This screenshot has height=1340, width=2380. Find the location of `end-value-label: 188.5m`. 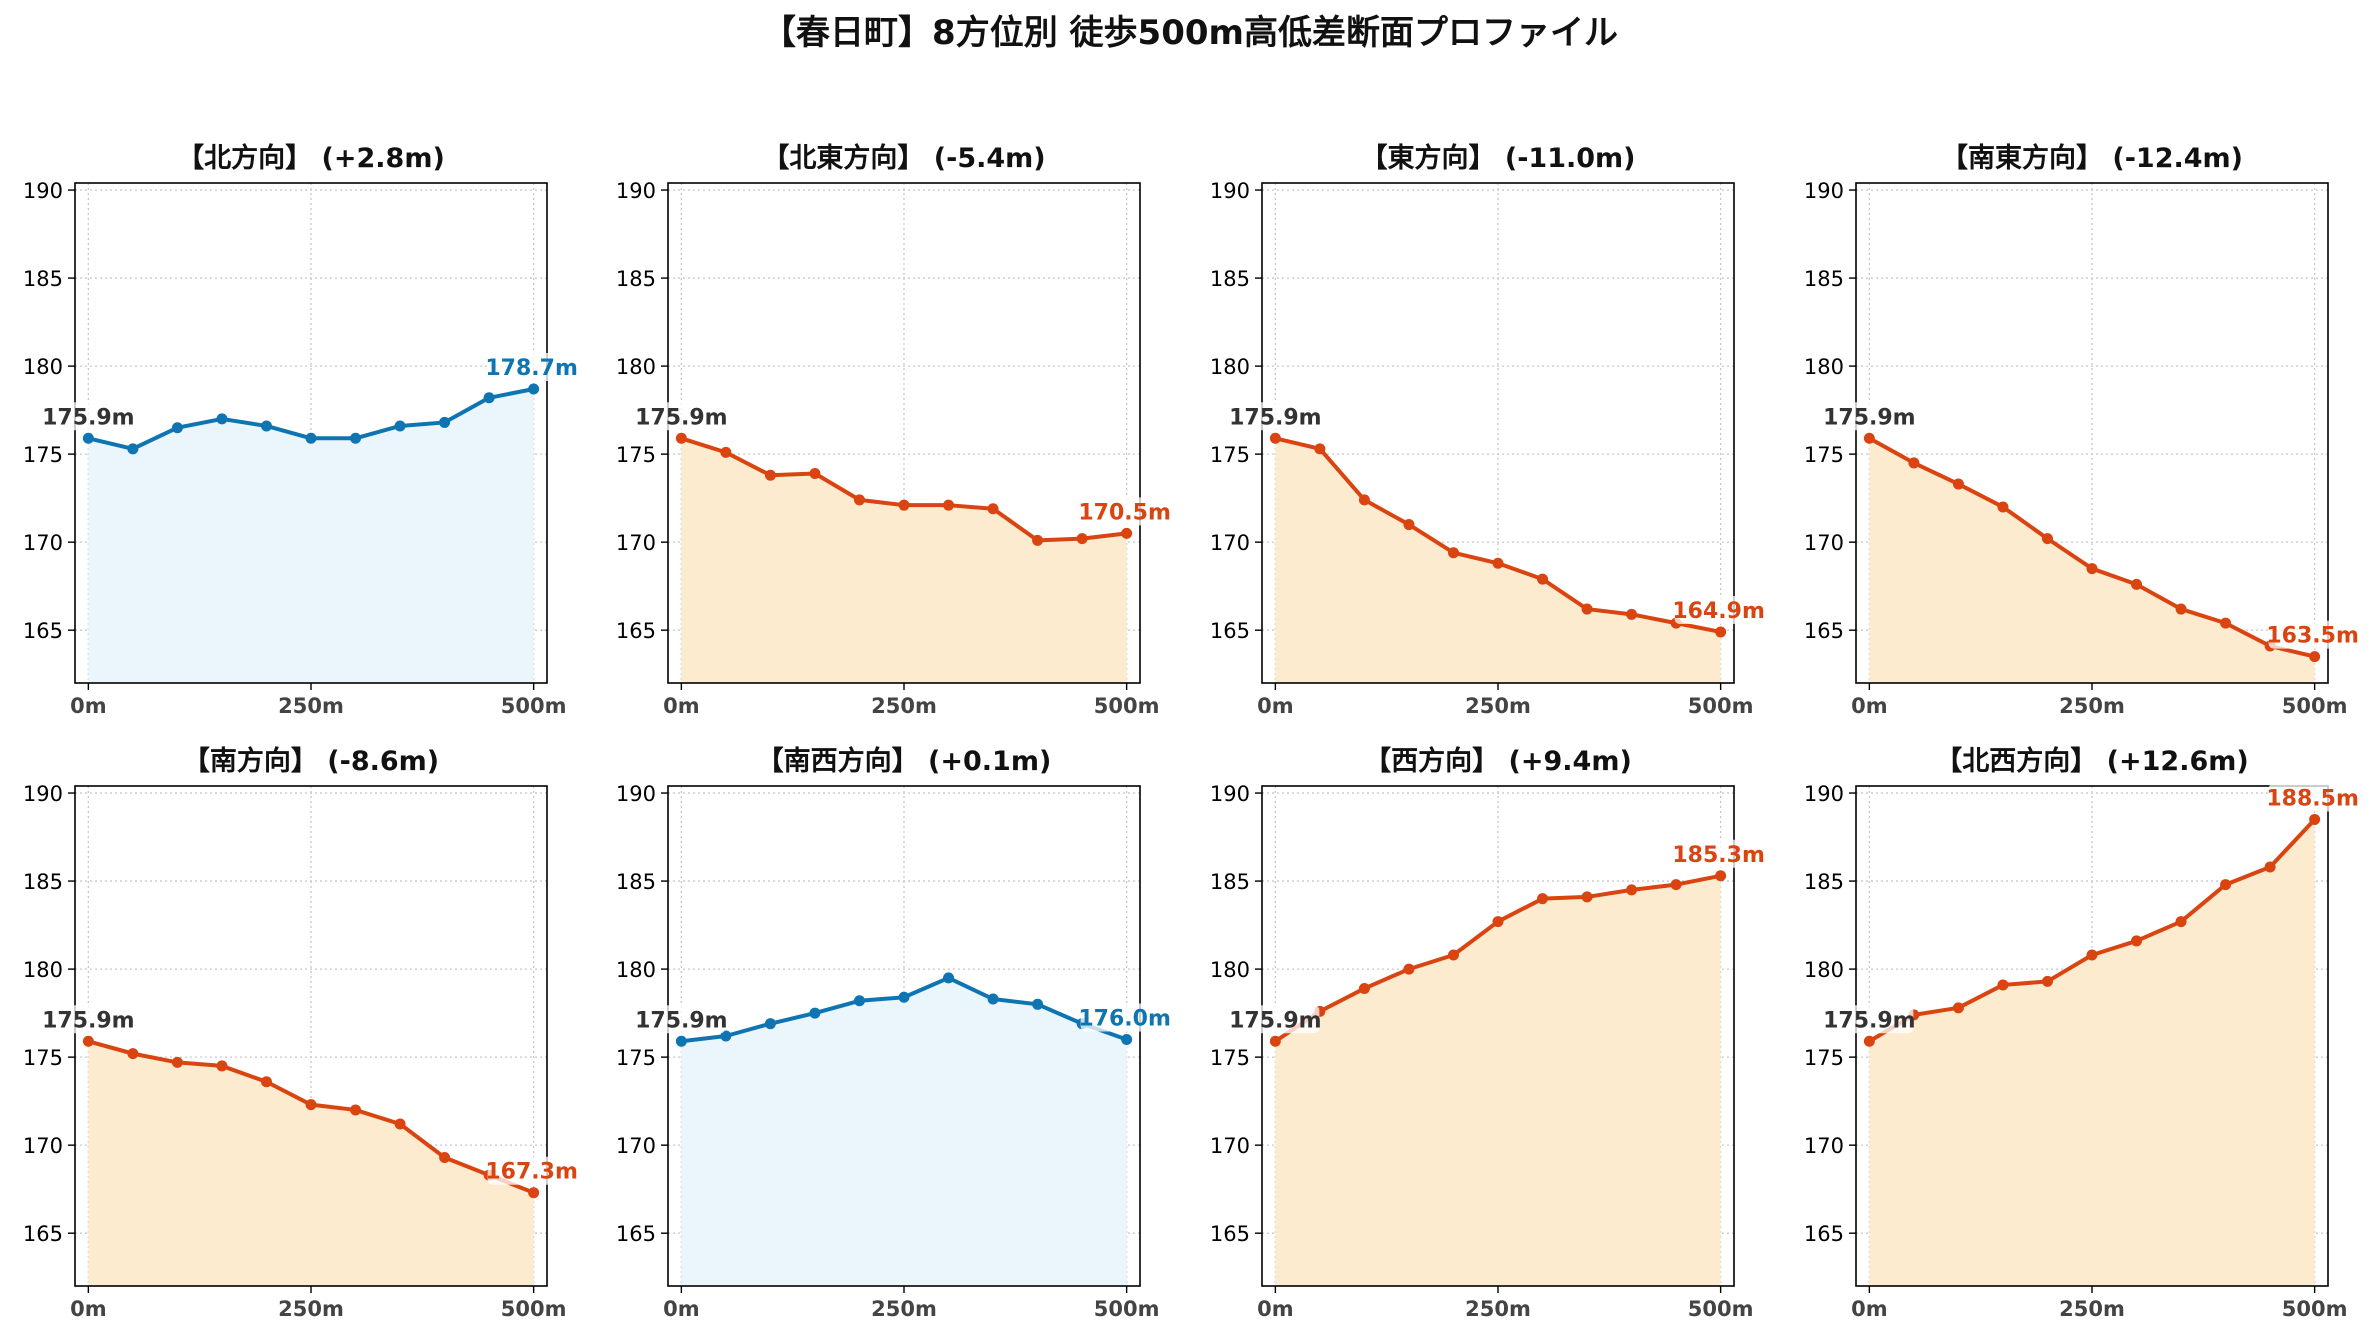

end-value-label: 188.5m is located at coordinates (2312, 798).